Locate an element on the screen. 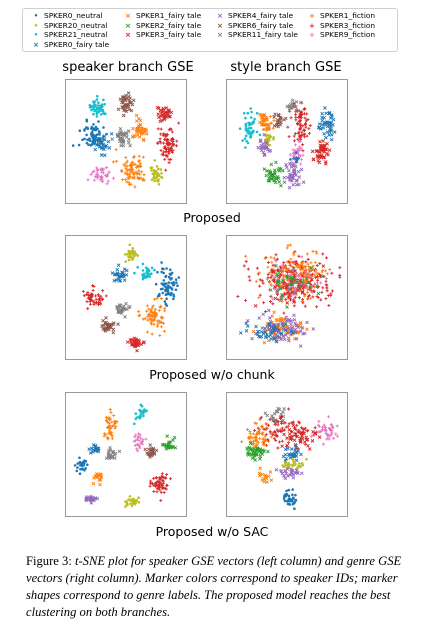 This screenshot has height=640, width=425. column-title-speaker: speaker branch GSE is located at coordinates (128, 67).